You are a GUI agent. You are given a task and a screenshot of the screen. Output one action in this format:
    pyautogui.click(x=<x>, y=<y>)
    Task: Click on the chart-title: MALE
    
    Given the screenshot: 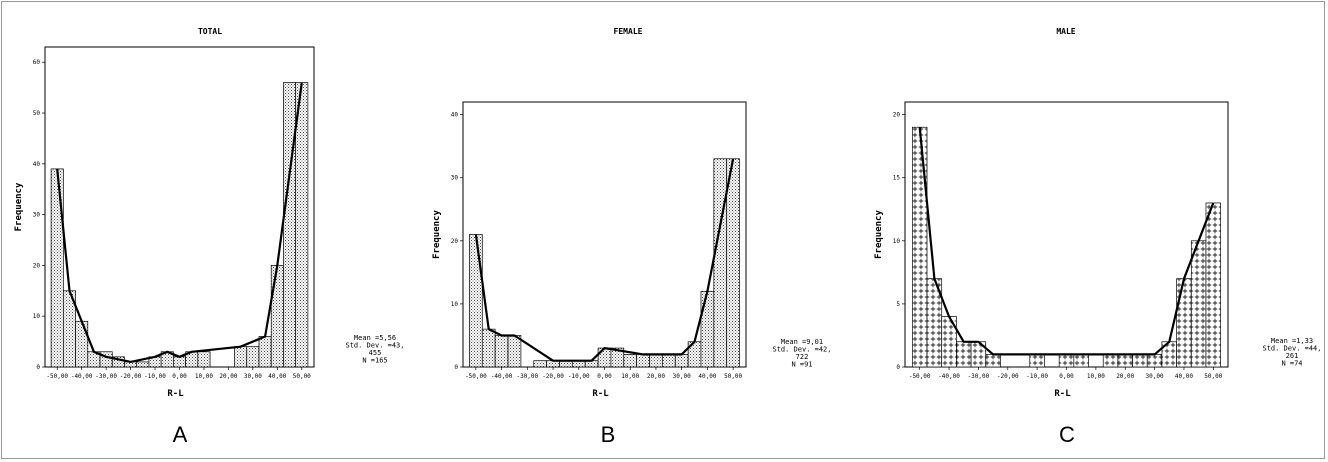 What is the action you would take?
    pyautogui.click(x=1065, y=31)
    